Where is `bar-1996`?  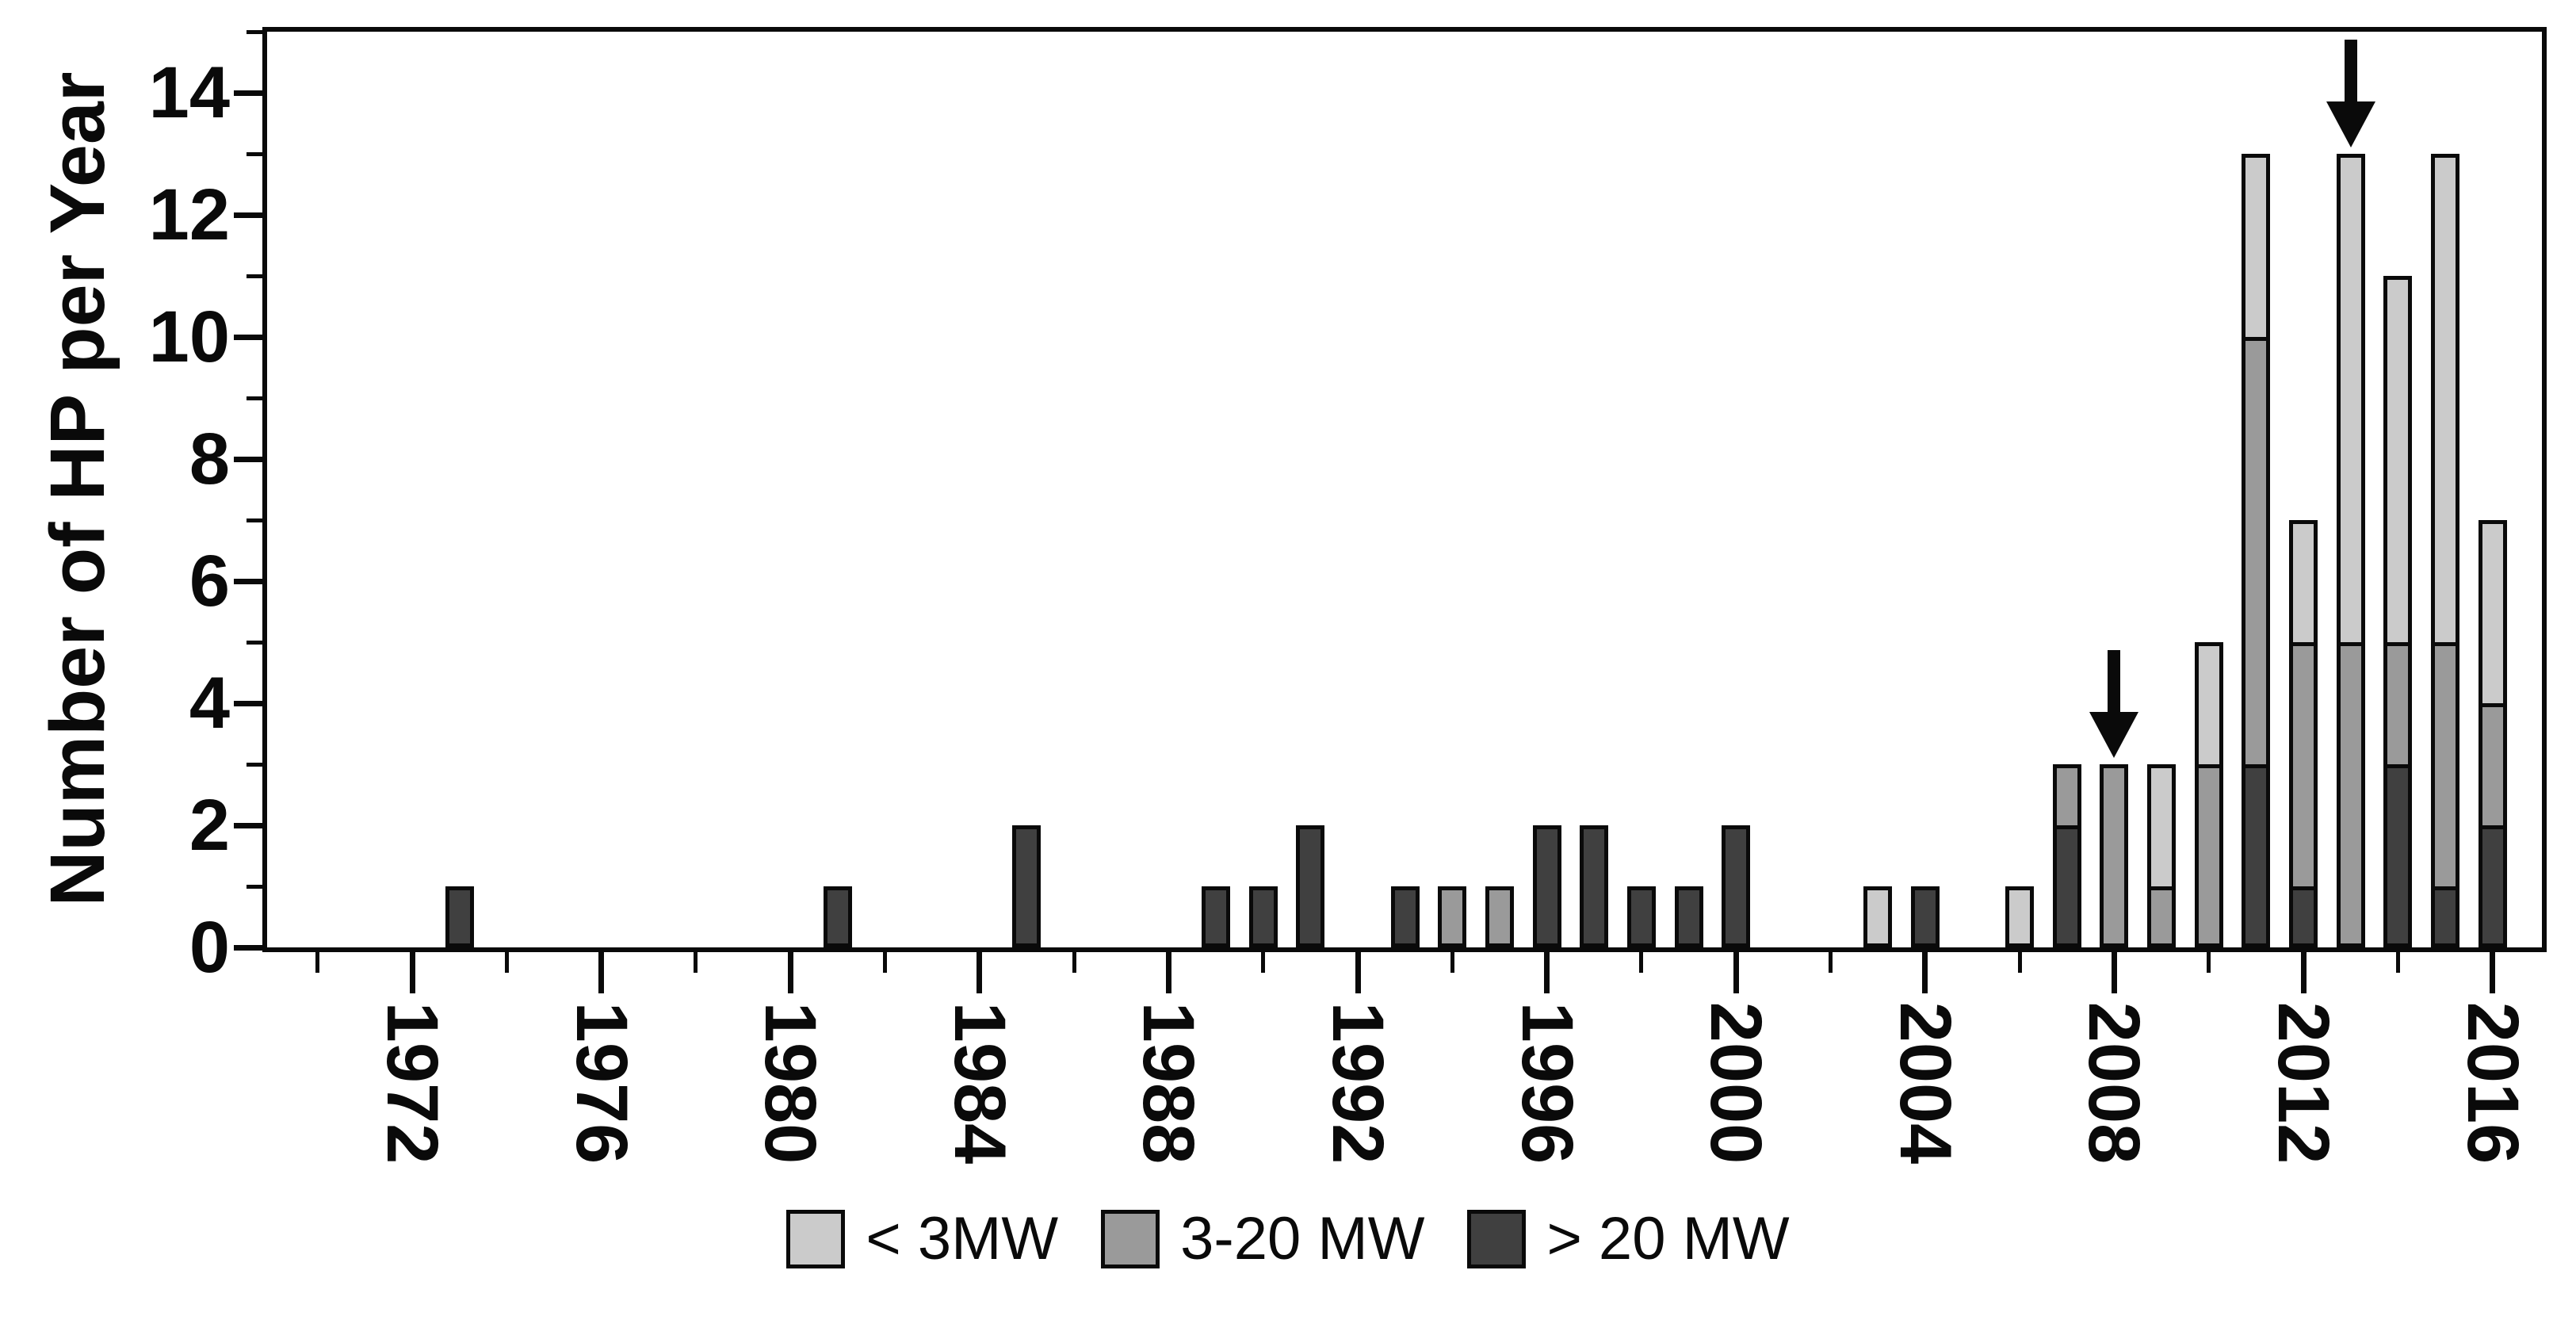
bar-1996 is located at coordinates (1546, 489).